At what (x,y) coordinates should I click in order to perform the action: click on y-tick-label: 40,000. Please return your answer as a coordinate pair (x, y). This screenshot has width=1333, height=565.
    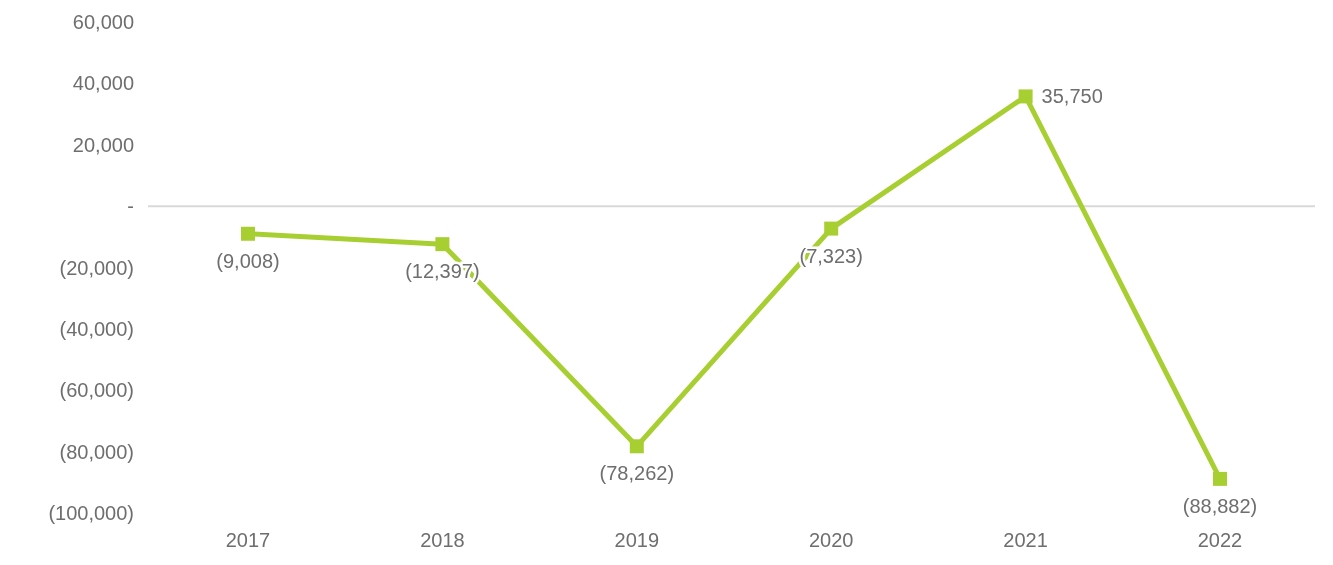
    Looking at the image, I should click on (103, 83).